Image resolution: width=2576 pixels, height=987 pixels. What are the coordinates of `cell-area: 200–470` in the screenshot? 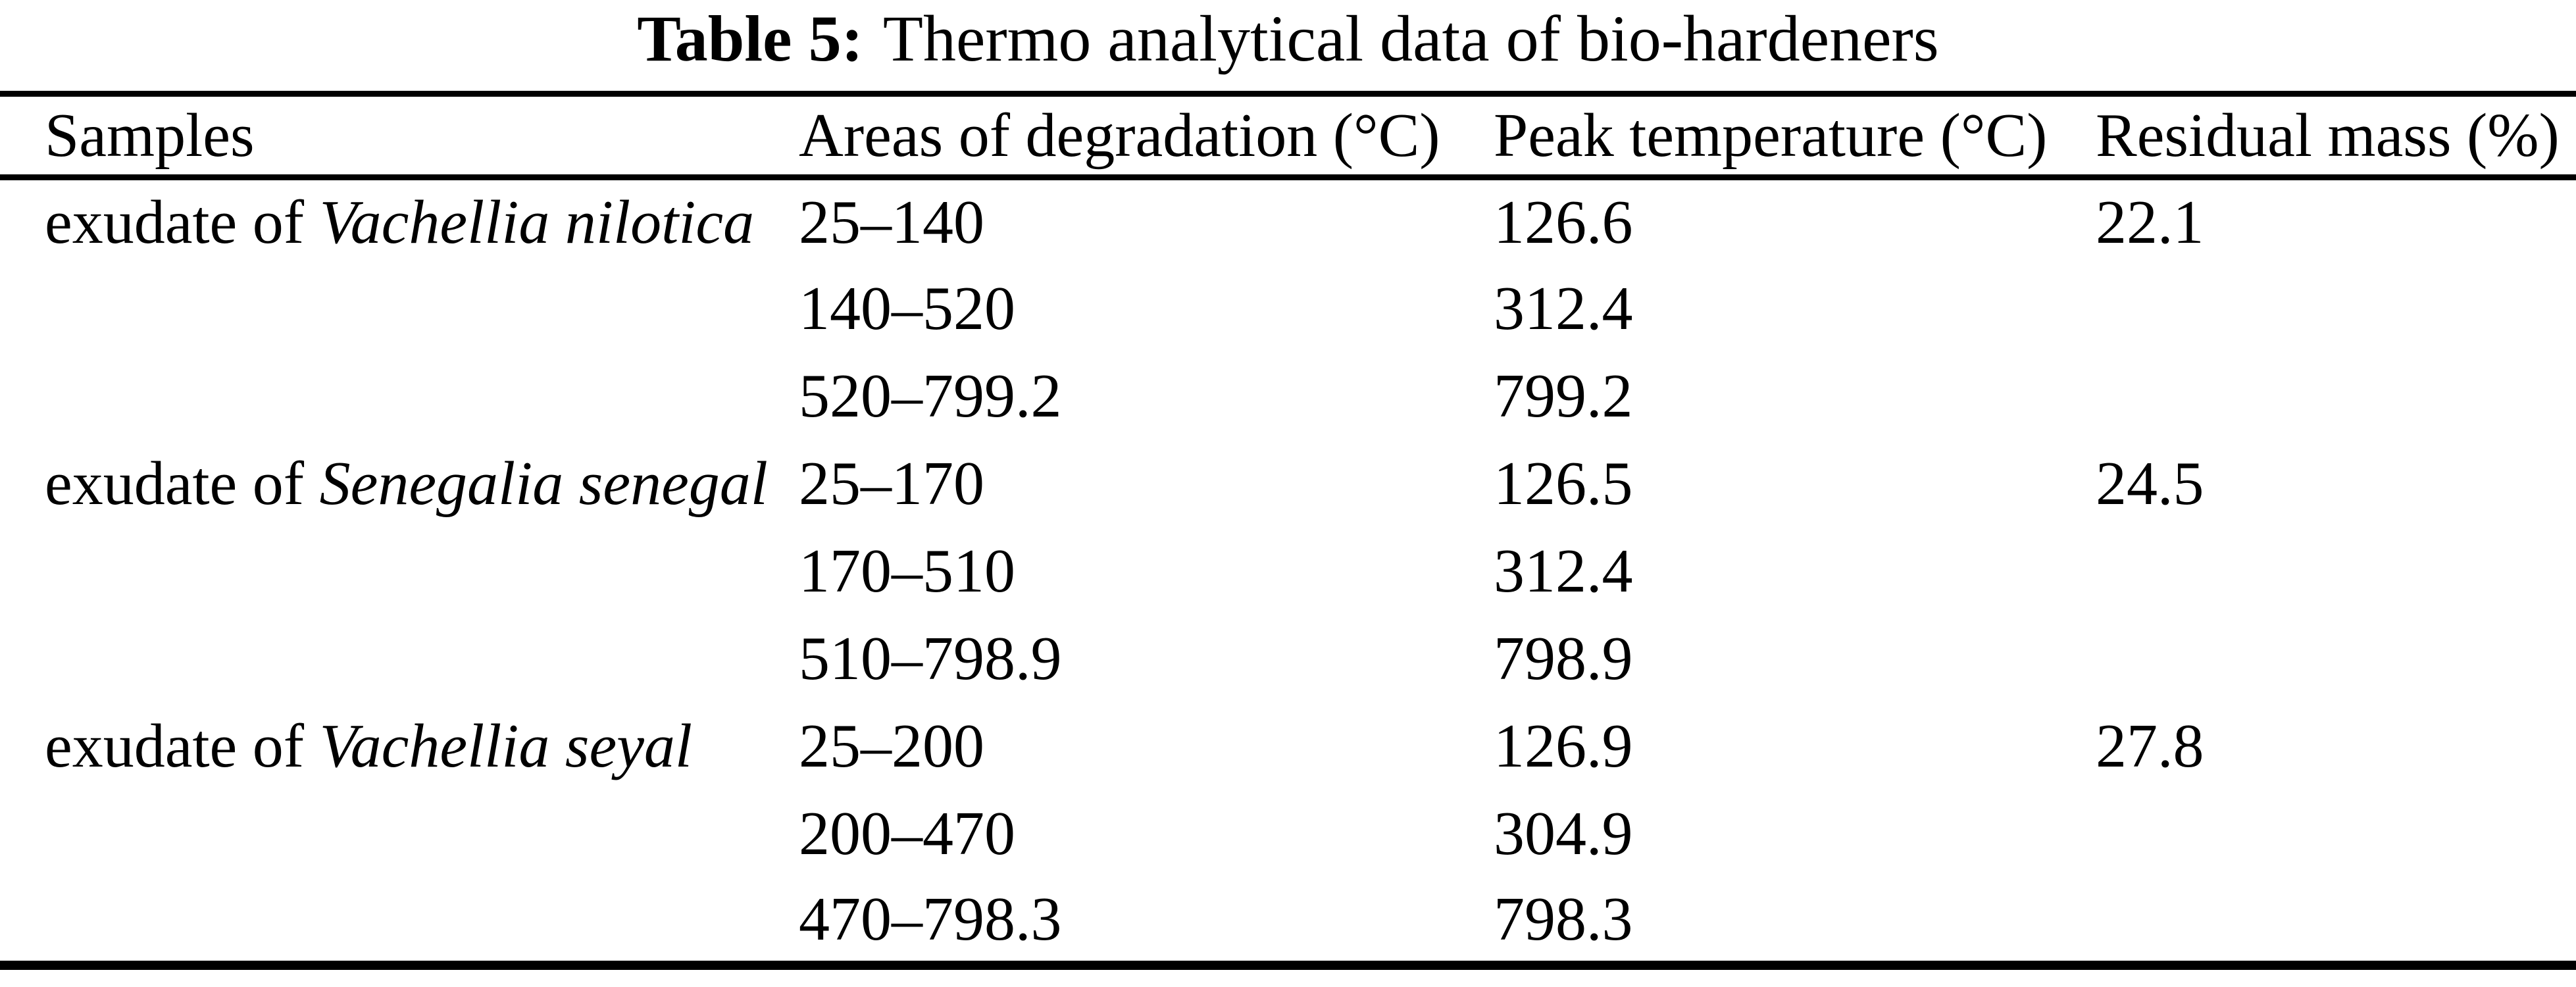 It's located at (907, 834).